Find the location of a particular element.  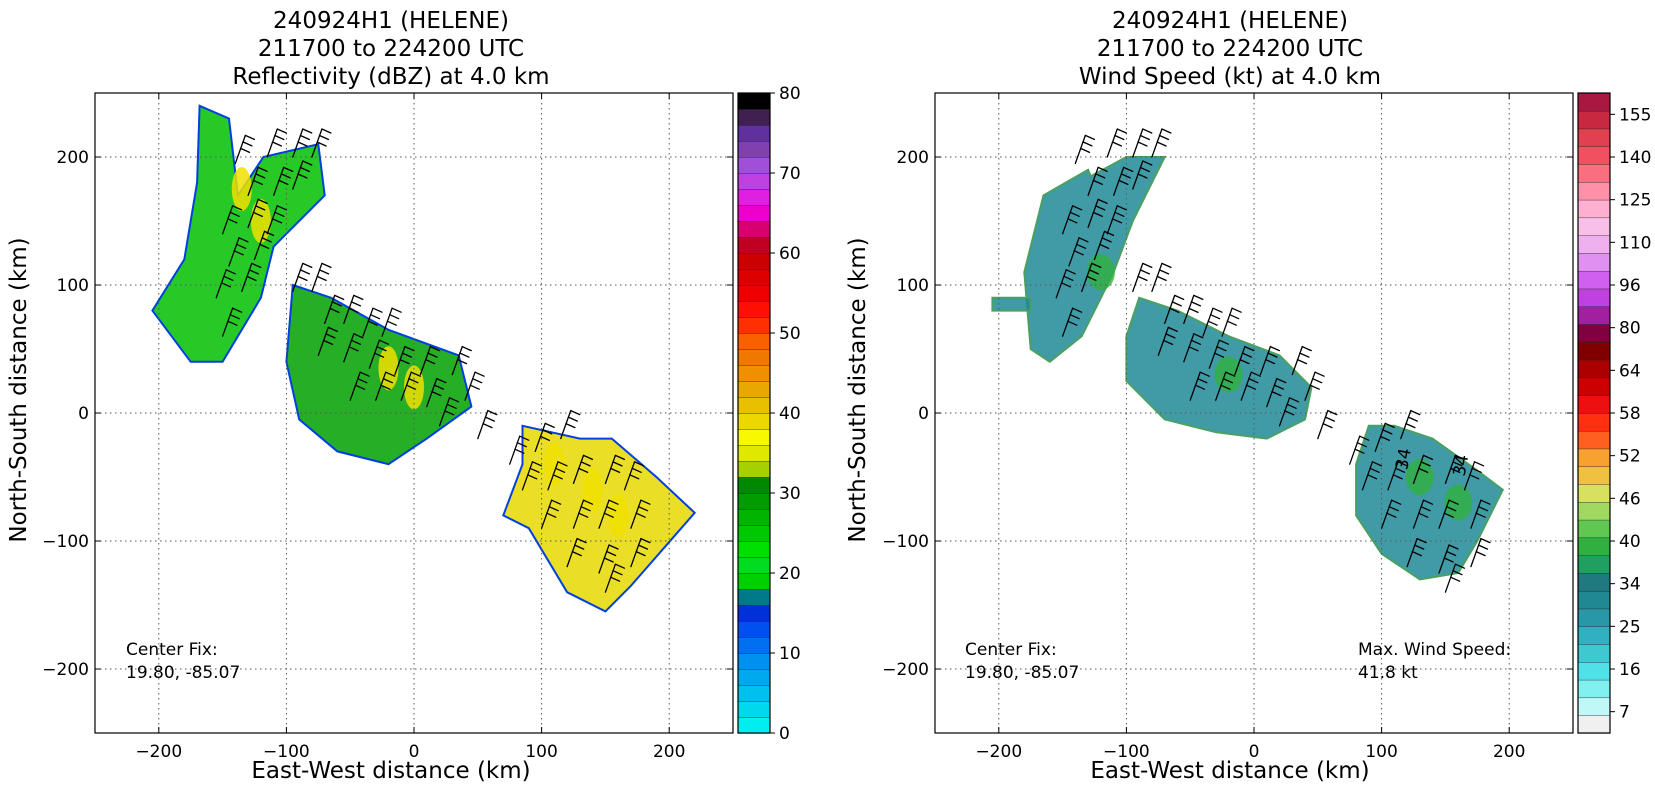

colorbar-tick-label: 60 is located at coordinates (790, 254).